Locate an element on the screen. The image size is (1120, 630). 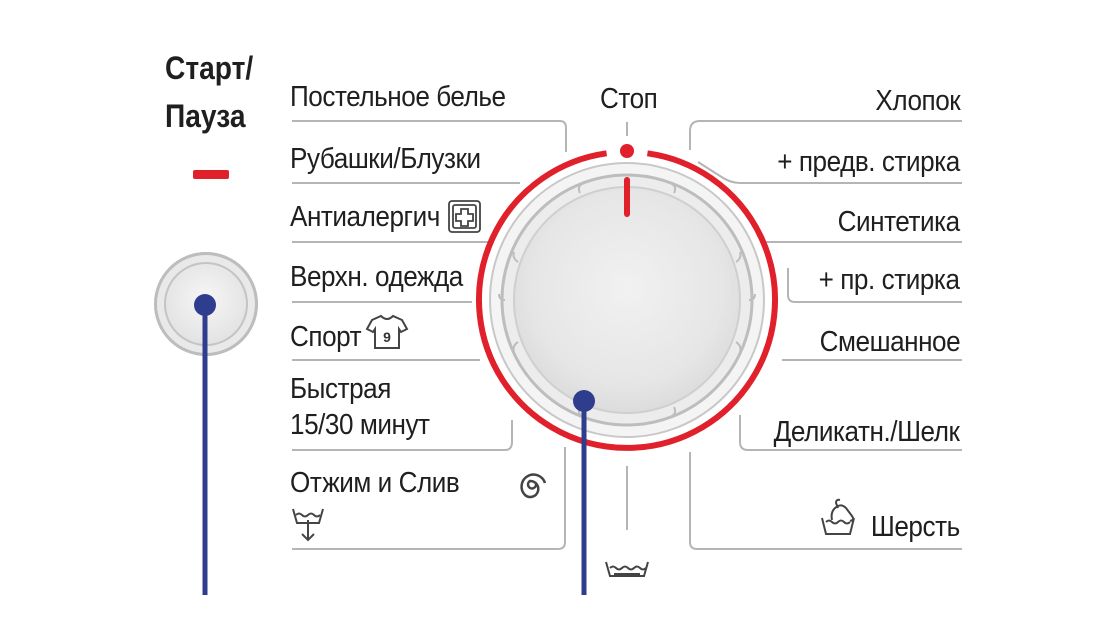
start-label-line1: Старт/ is located at coordinates (209, 68).